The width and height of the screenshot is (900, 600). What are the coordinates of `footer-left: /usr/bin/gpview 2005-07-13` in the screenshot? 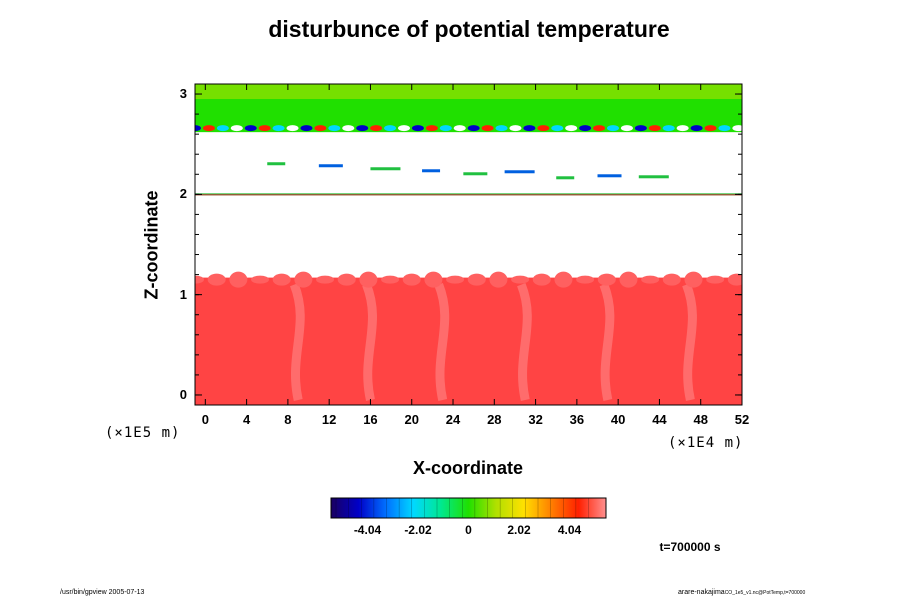 It's located at (102, 592).